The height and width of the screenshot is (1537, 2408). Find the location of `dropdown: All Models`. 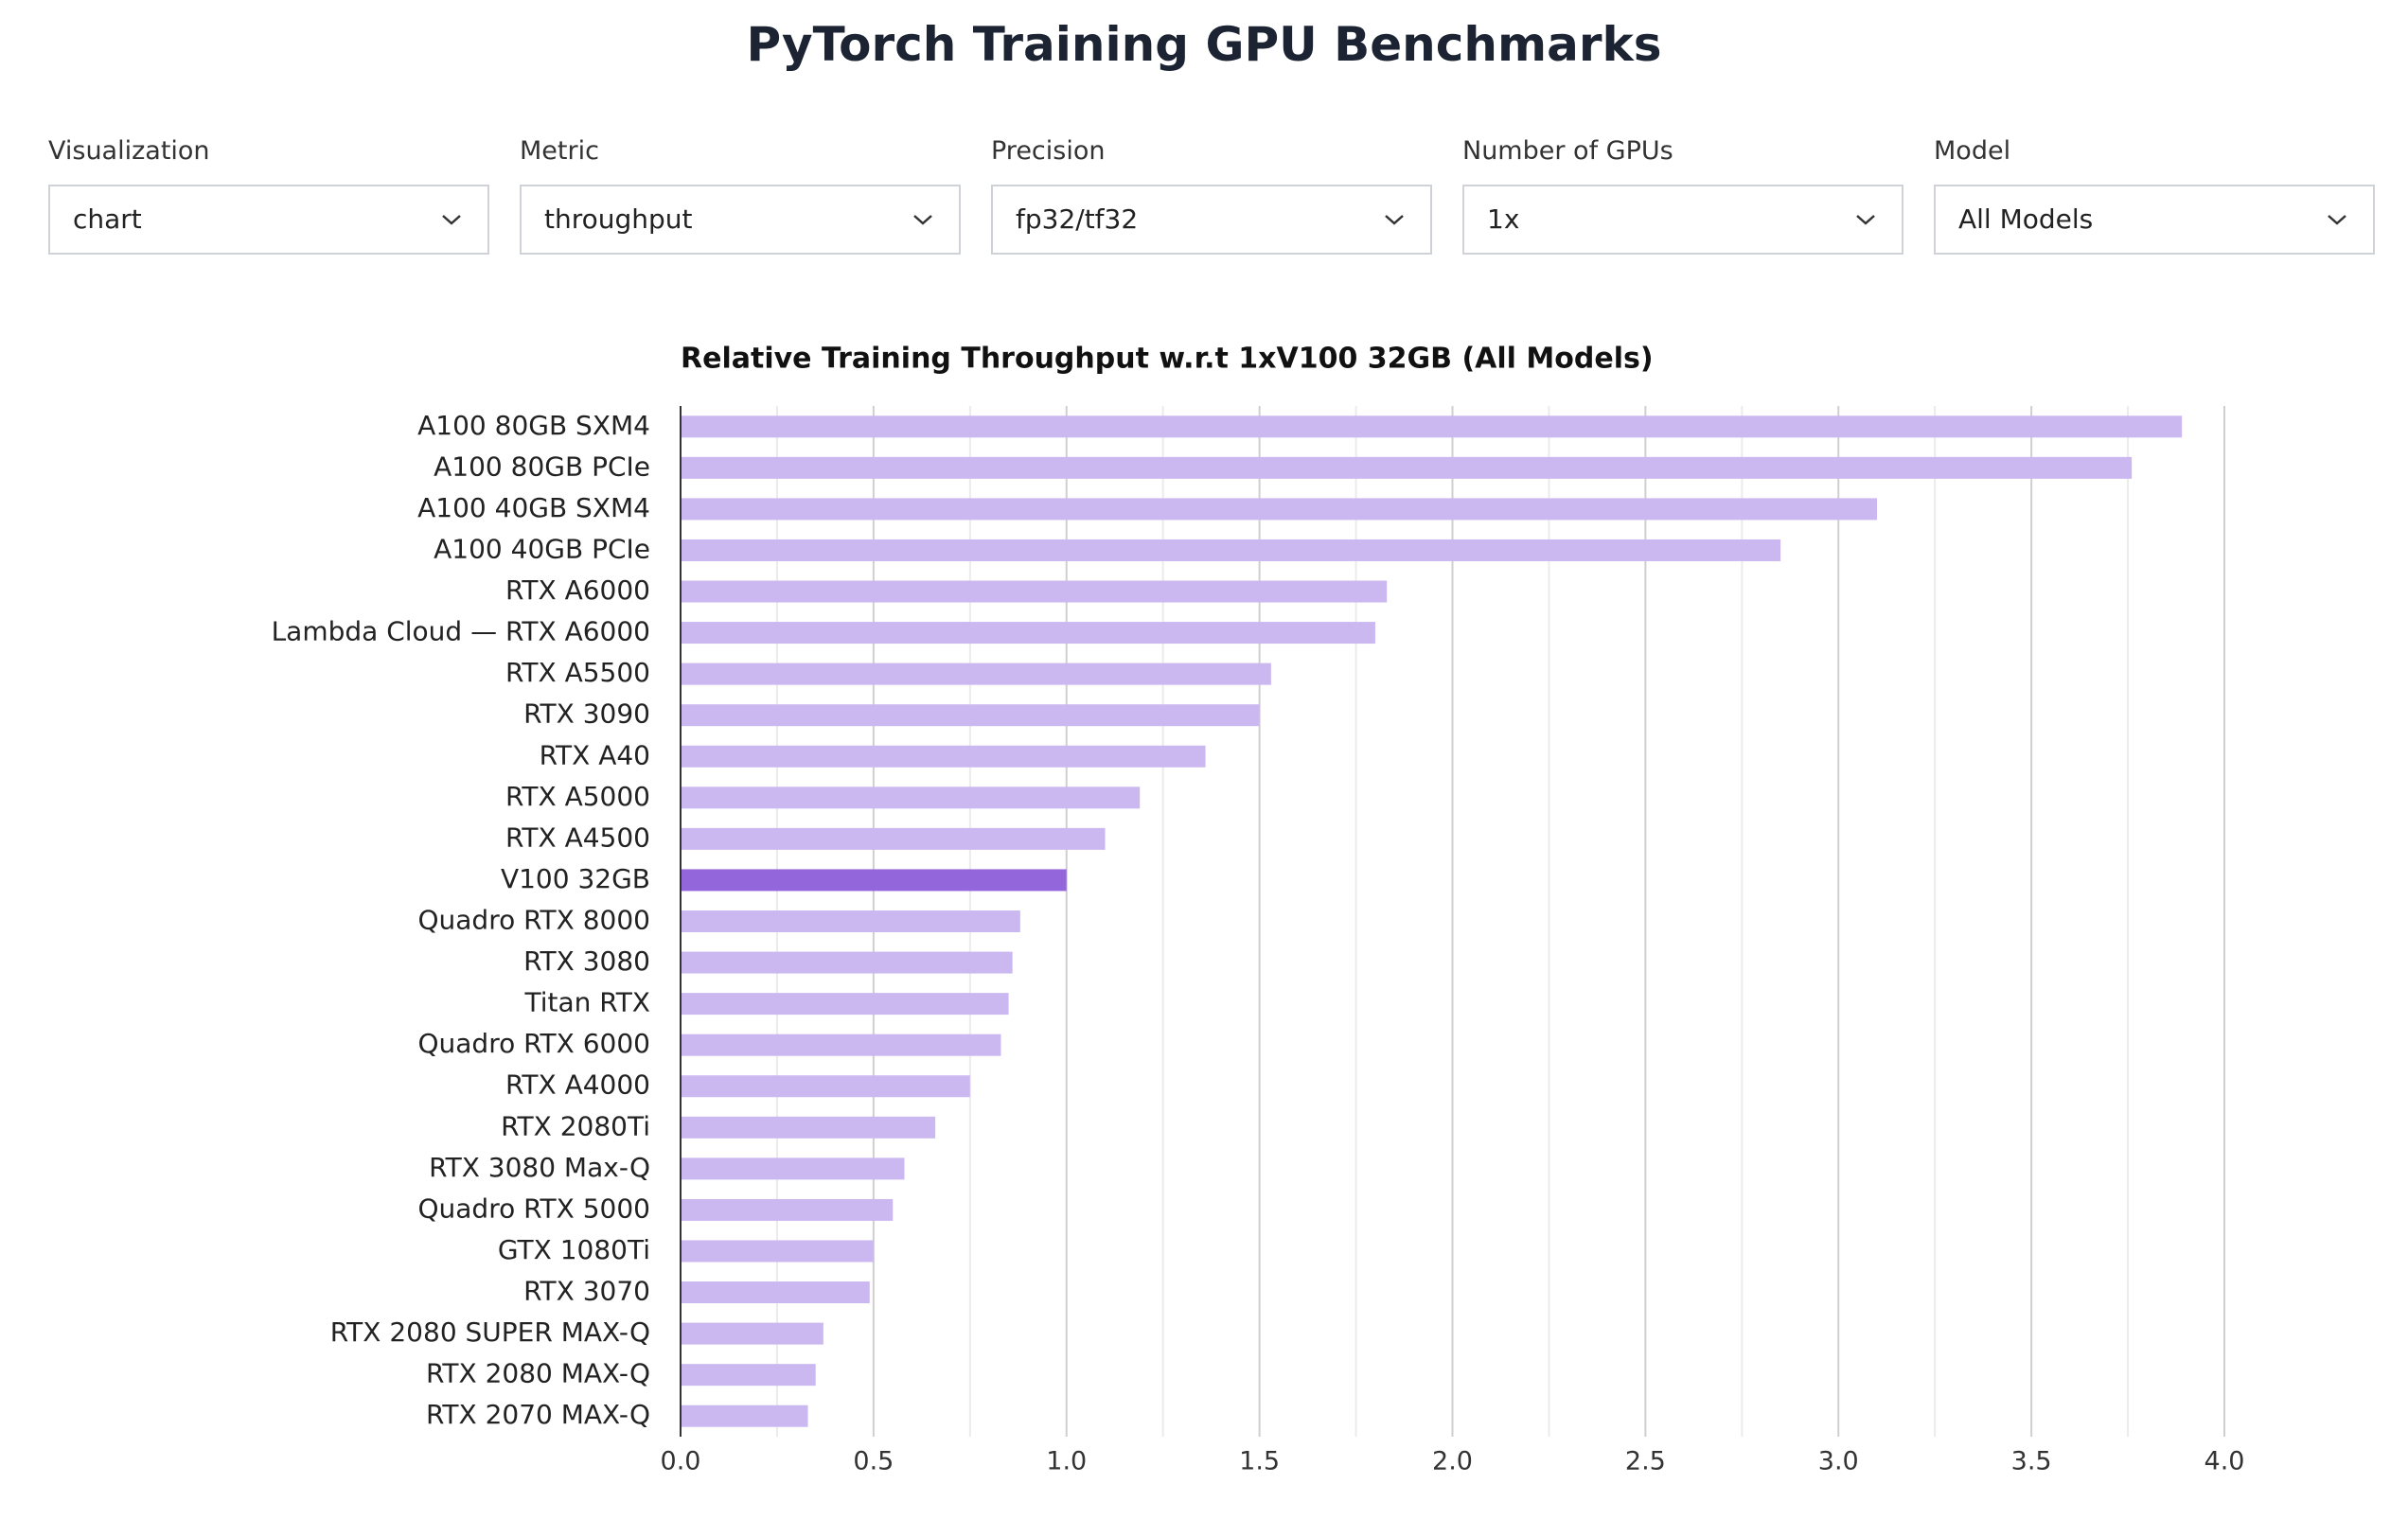

dropdown: All Models is located at coordinates (2154, 220).